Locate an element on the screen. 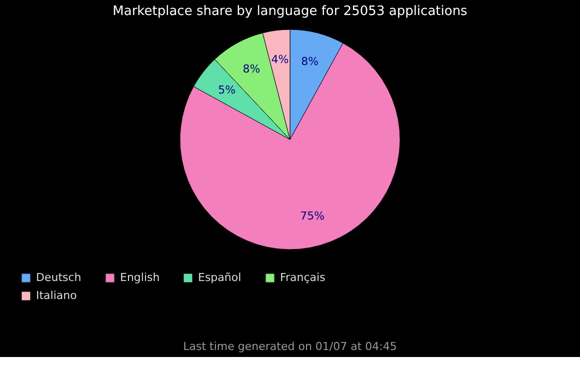 The image size is (580, 380). data-label: 5% is located at coordinates (227, 89).